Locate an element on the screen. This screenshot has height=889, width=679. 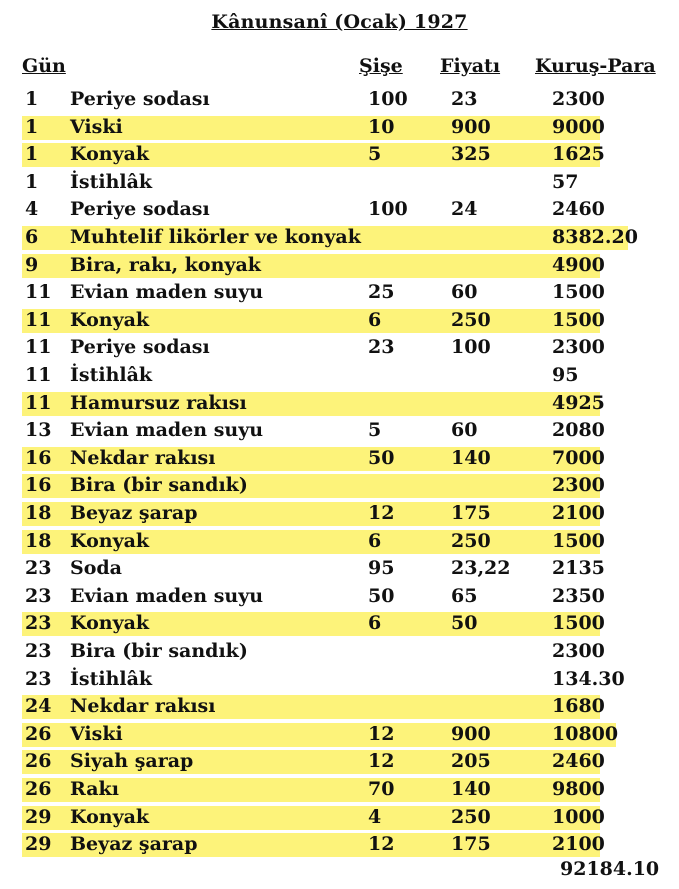
table-row: 23 Evian maden suyu 50 65 2350 is located at coordinates (339, 596).